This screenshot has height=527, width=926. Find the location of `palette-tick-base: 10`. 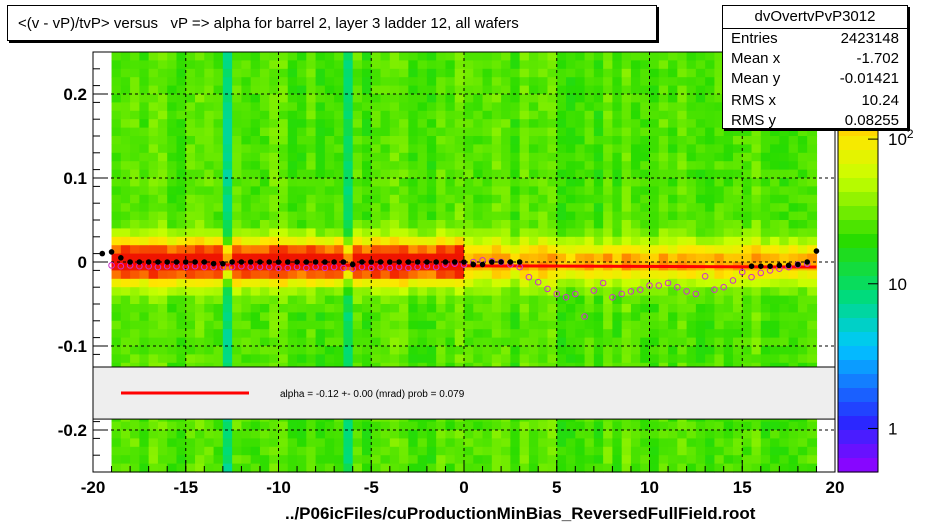

palette-tick-base: 10 is located at coordinates (897, 139).